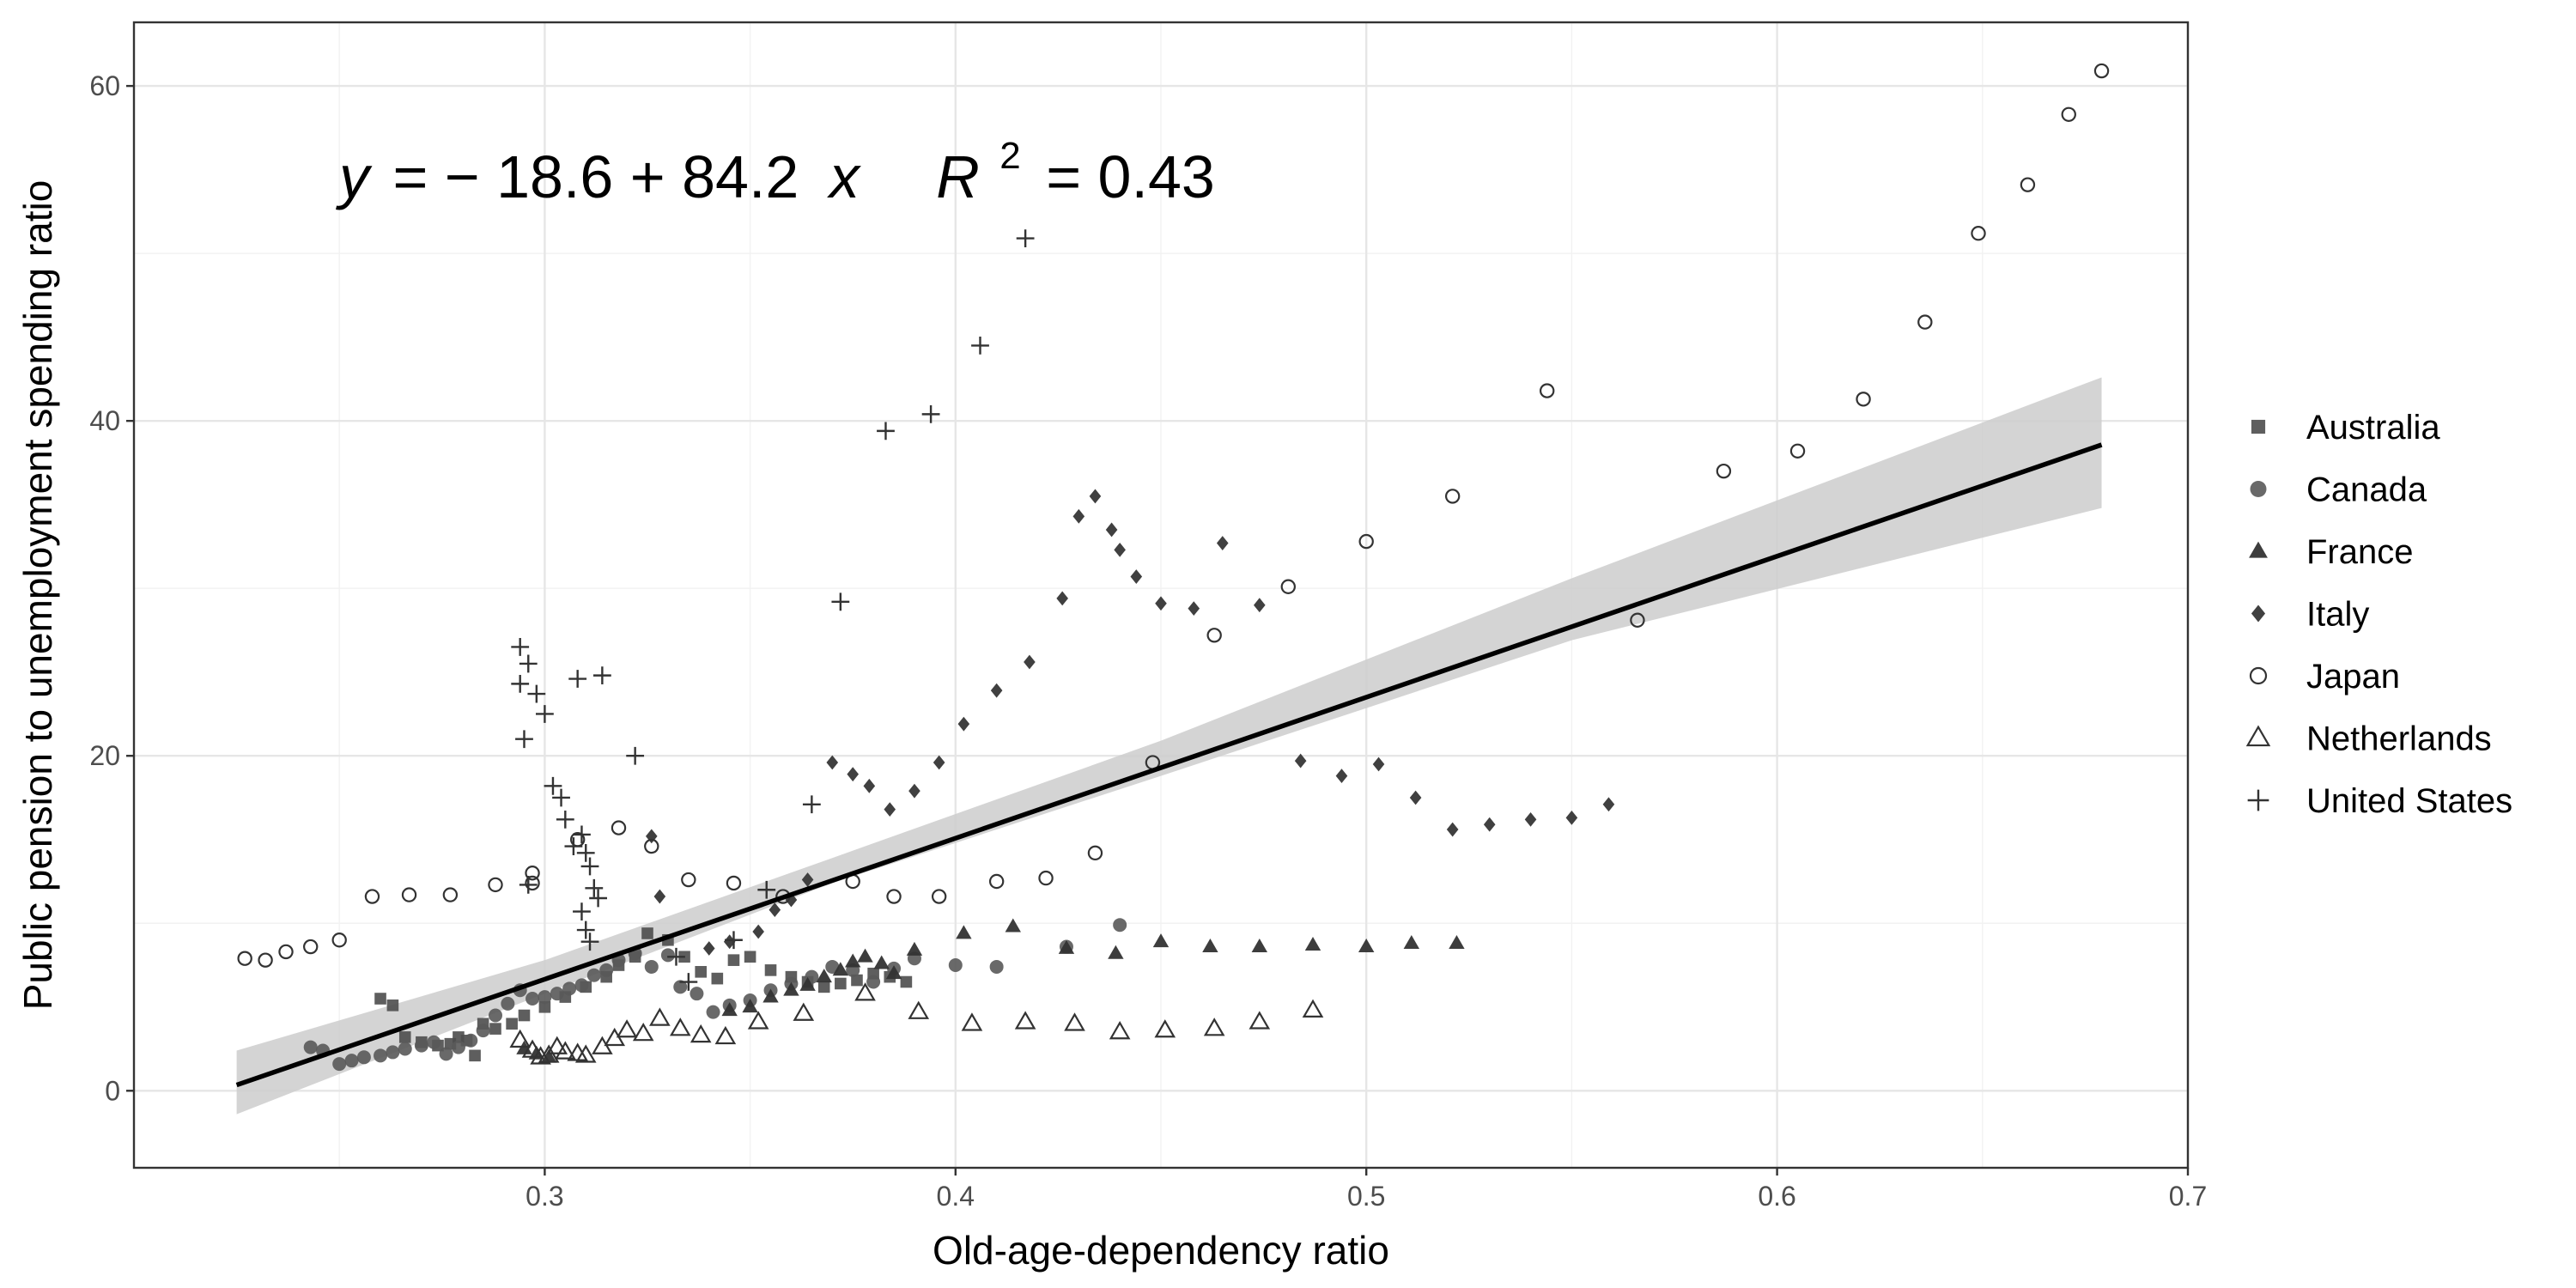  I want to click on legend-item-japan: Japan, so click(2324, 677).